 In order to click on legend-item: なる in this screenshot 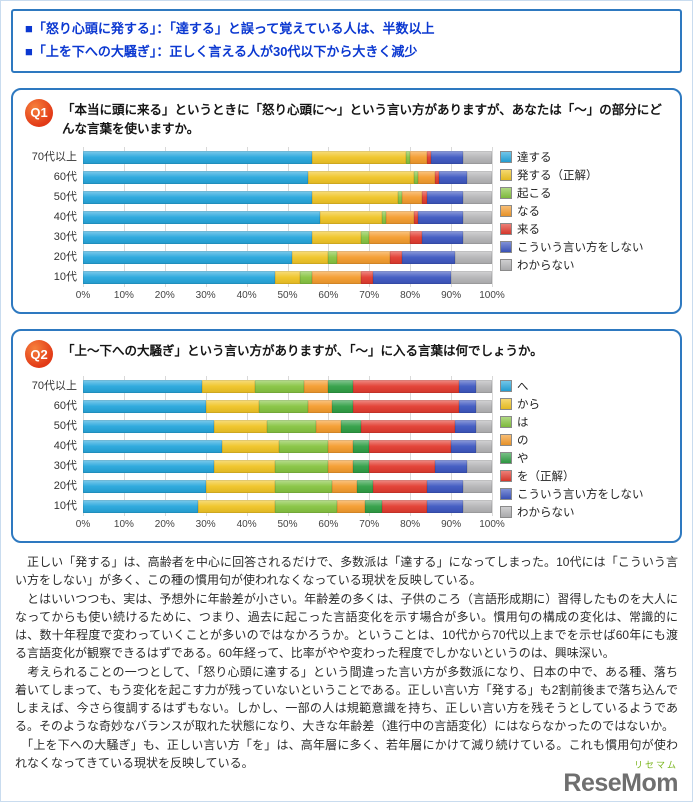, I will do `click(584, 211)`.